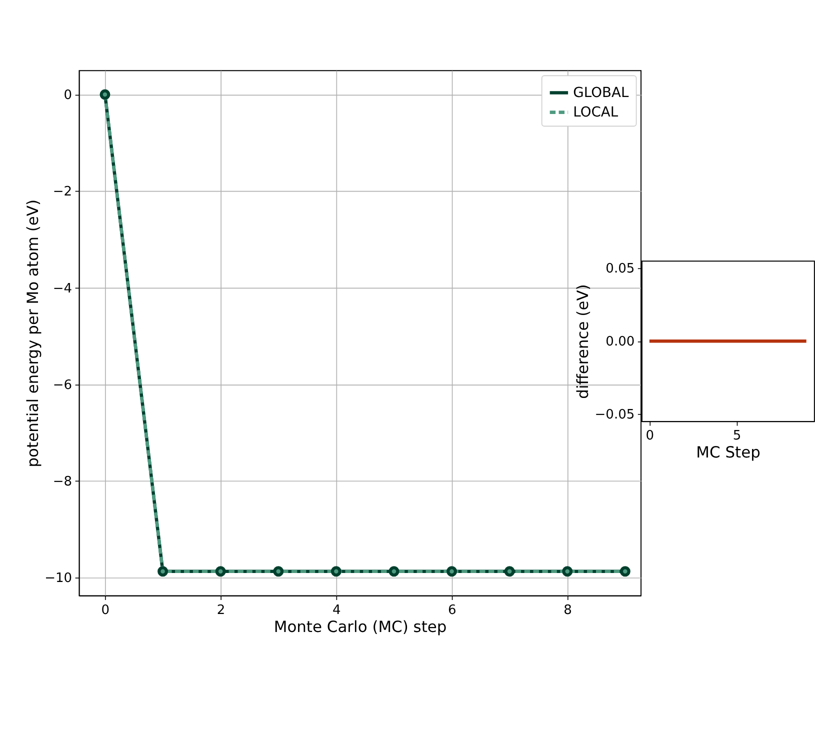 This screenshot has height=736, width=815. What do you see at coordinates (68, 96) in the screenshot?
I see `y-tick-label: 0` at bounding box center [68, 96].